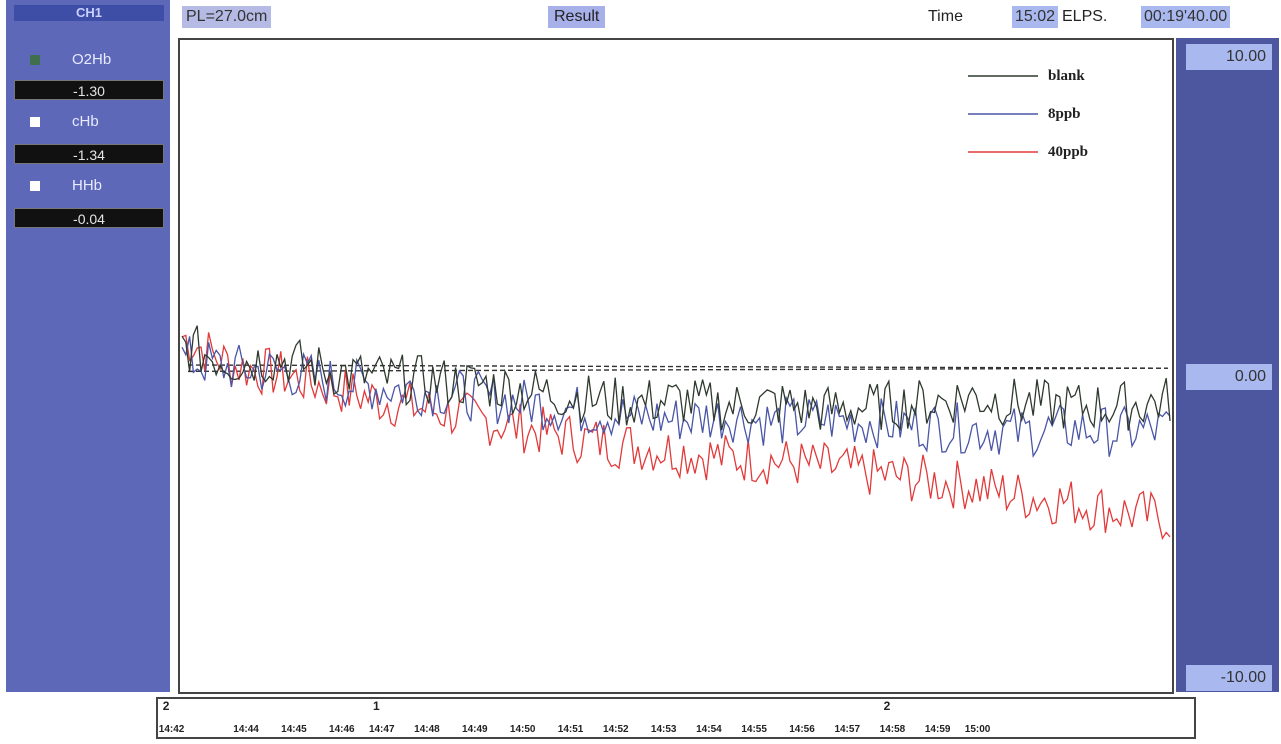 Image resolution: width=1281 pixels, height=744 pixels. I want to click on hhb-label: HHb, so click(87, 185).